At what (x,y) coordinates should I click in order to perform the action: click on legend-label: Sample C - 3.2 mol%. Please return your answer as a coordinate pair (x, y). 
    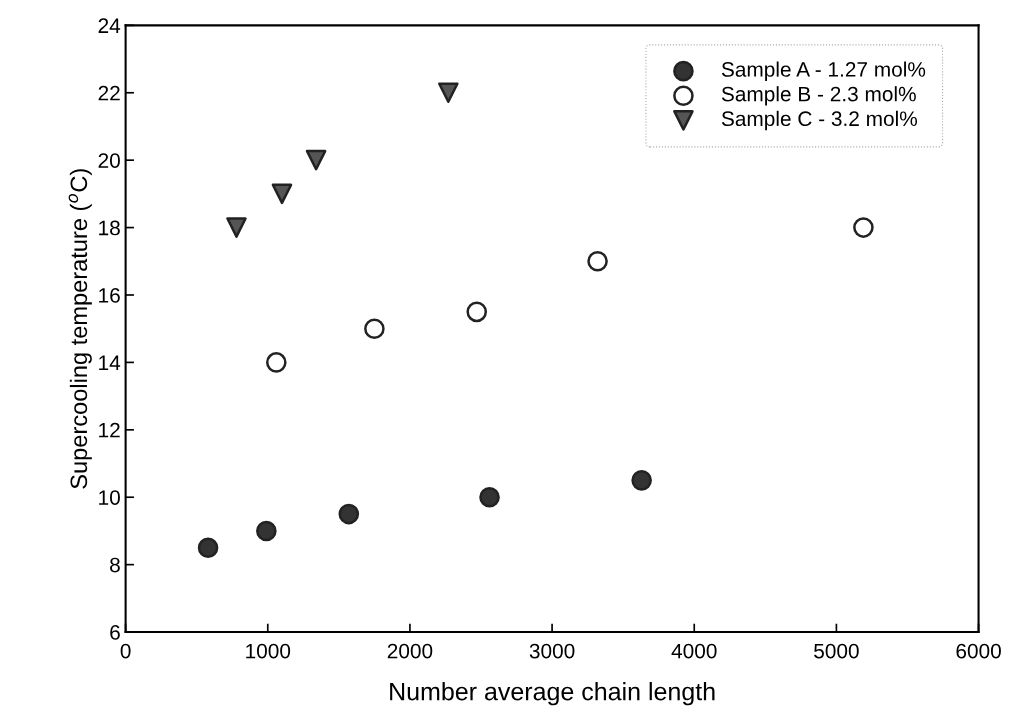
    Looking at the image, I should click on (819, 120).